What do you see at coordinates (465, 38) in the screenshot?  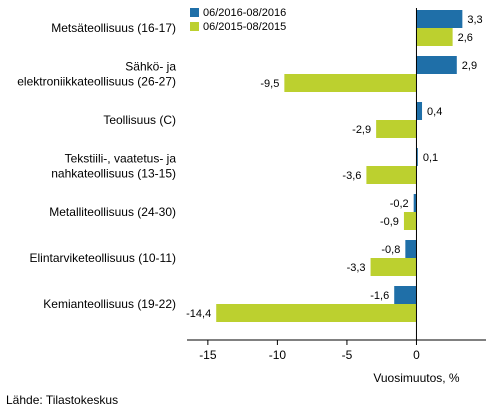 I see `data-label: 2,6` at bounding box center [465, 38].